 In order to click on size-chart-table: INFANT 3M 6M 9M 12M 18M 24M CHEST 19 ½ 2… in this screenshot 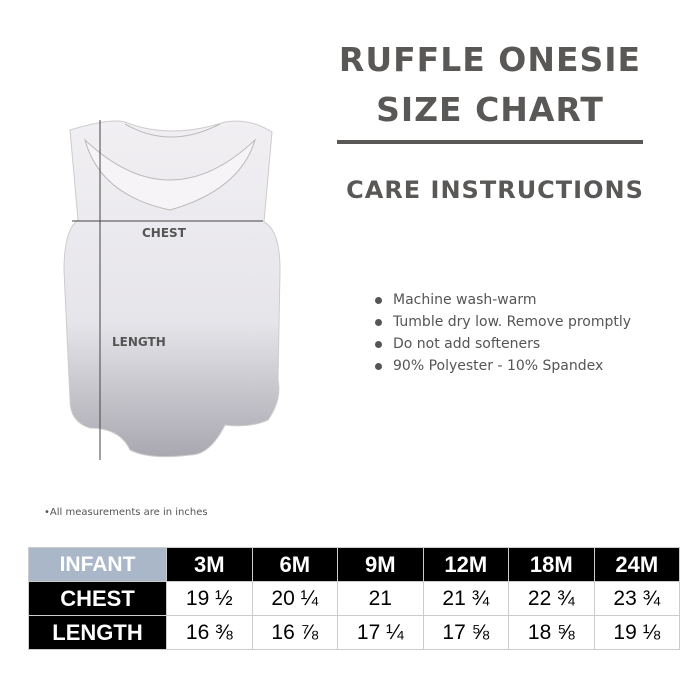, I will do `click(354, 598)`.